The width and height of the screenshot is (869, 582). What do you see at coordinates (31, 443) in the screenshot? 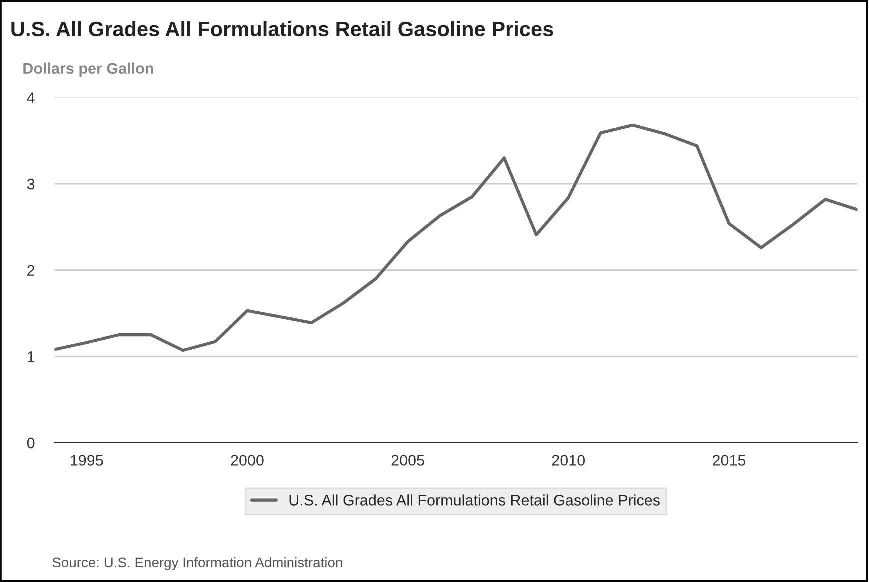
I see `y-tick-label: 0` at bounding box center [31, 443].